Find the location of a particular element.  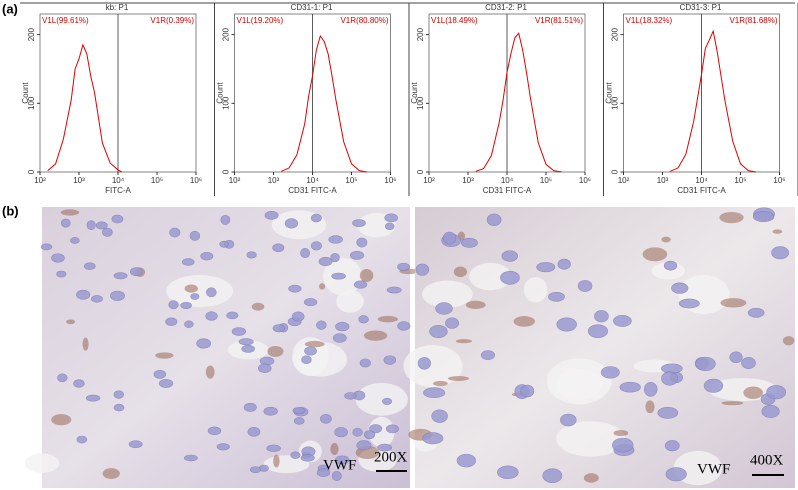

gate-annotation: V1R(81.51%) is located at coordinates (559, 20).